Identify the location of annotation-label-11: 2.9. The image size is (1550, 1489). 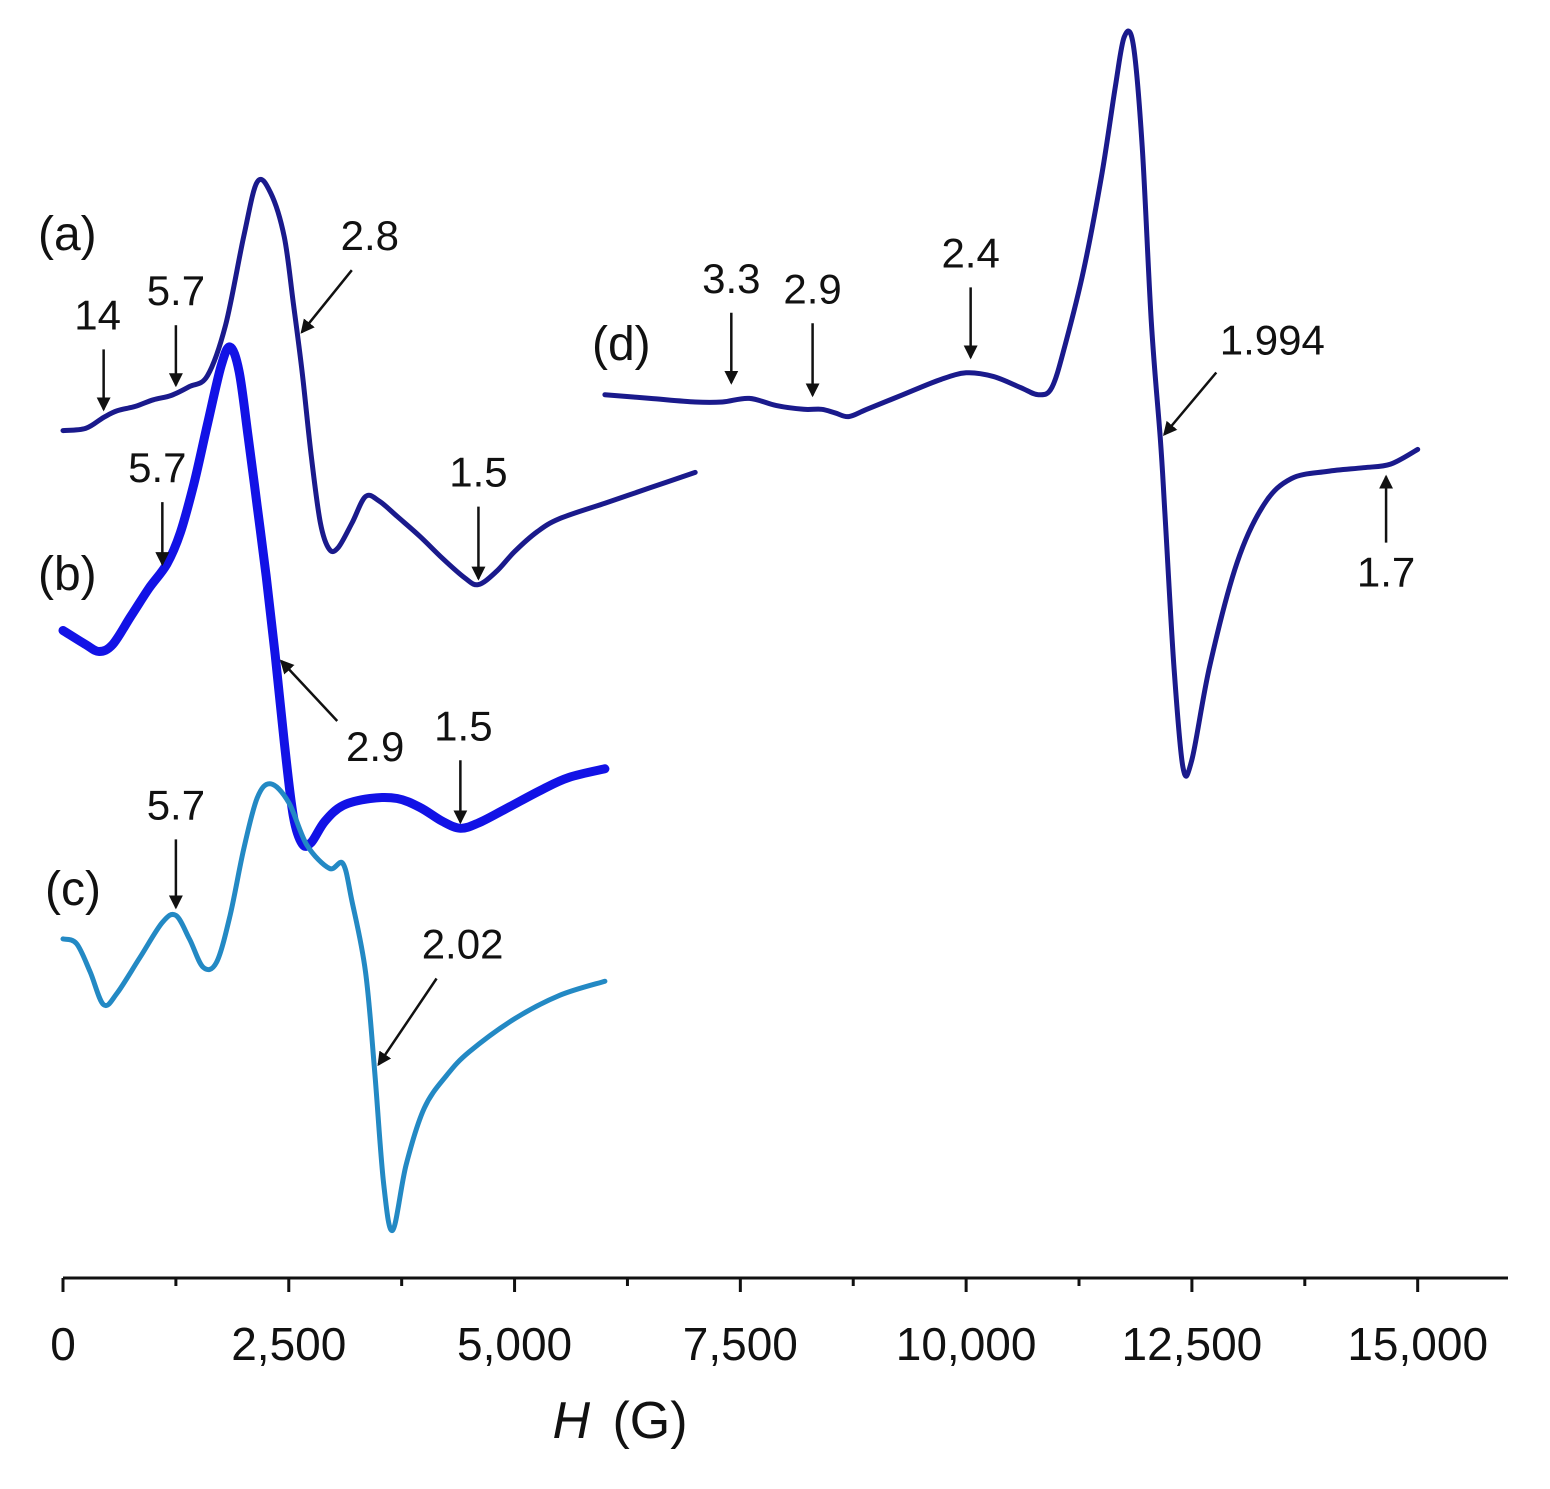
(812, 288).